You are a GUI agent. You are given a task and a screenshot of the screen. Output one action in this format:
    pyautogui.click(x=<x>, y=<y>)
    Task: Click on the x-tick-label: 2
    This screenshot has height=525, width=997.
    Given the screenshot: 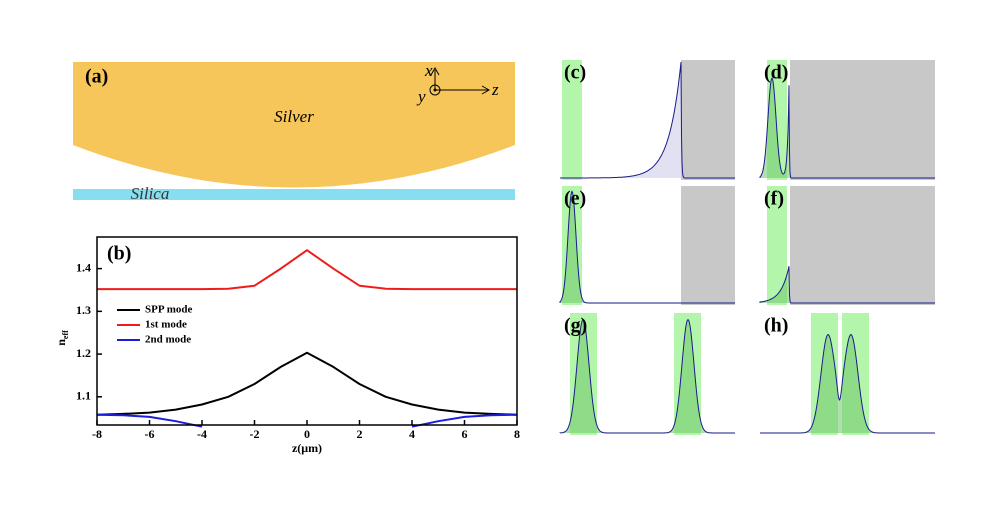 What is the action you would take?
    pyautogui.click(x=360, y=434)
    